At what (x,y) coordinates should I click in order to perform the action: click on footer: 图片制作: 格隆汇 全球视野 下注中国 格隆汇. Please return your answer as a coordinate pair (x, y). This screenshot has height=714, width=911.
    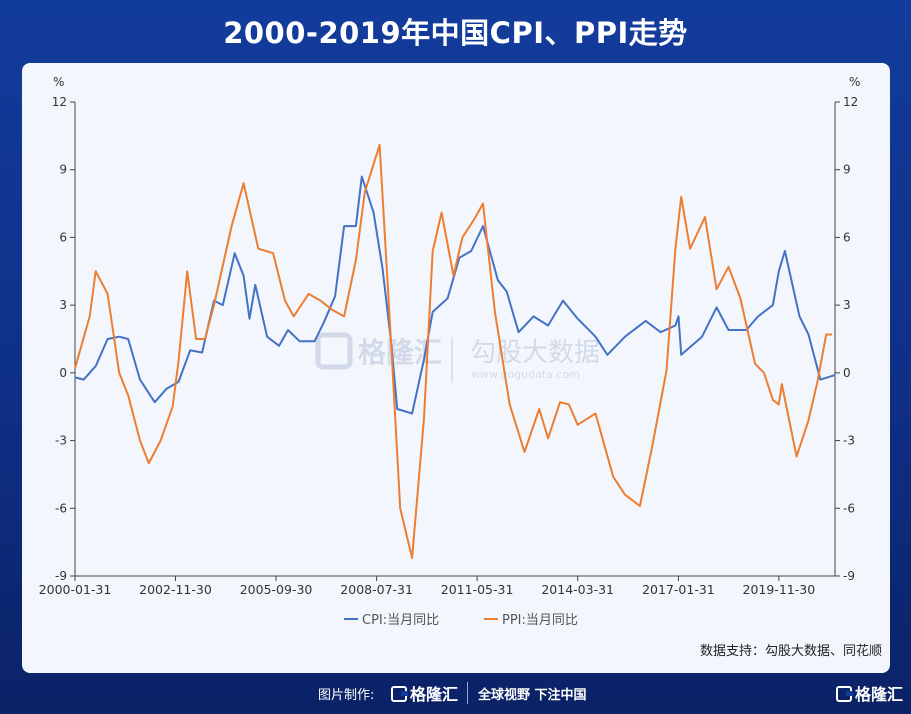
    Looking at the image, I should click on (455, 697).